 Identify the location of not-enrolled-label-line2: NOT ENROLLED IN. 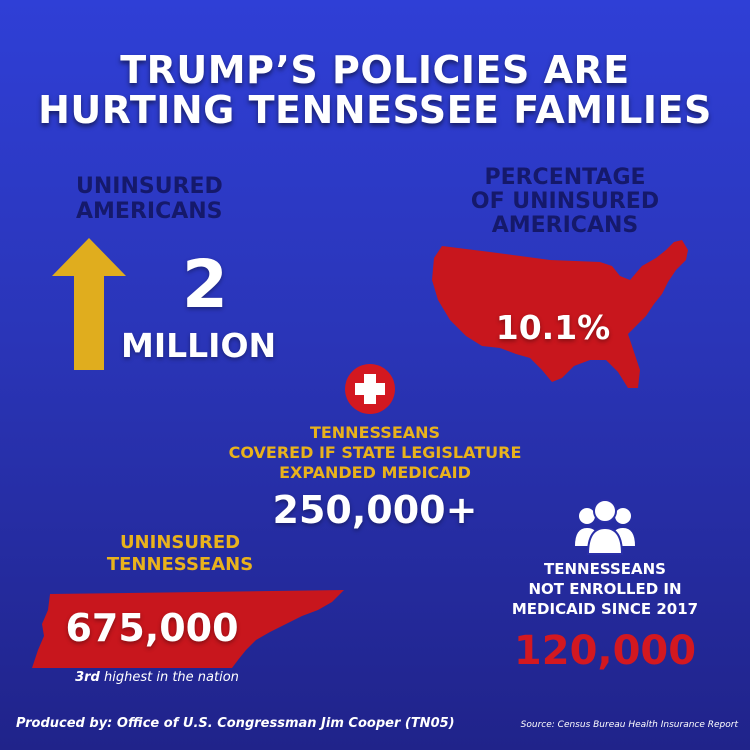
(605, 589).